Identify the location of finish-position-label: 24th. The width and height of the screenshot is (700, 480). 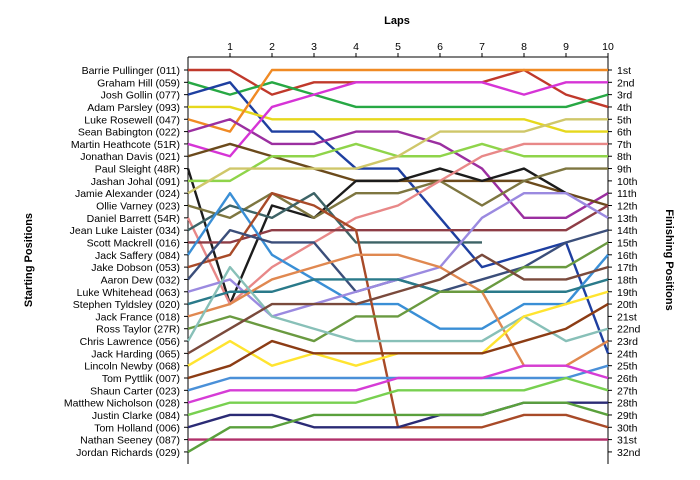
(627, 354).